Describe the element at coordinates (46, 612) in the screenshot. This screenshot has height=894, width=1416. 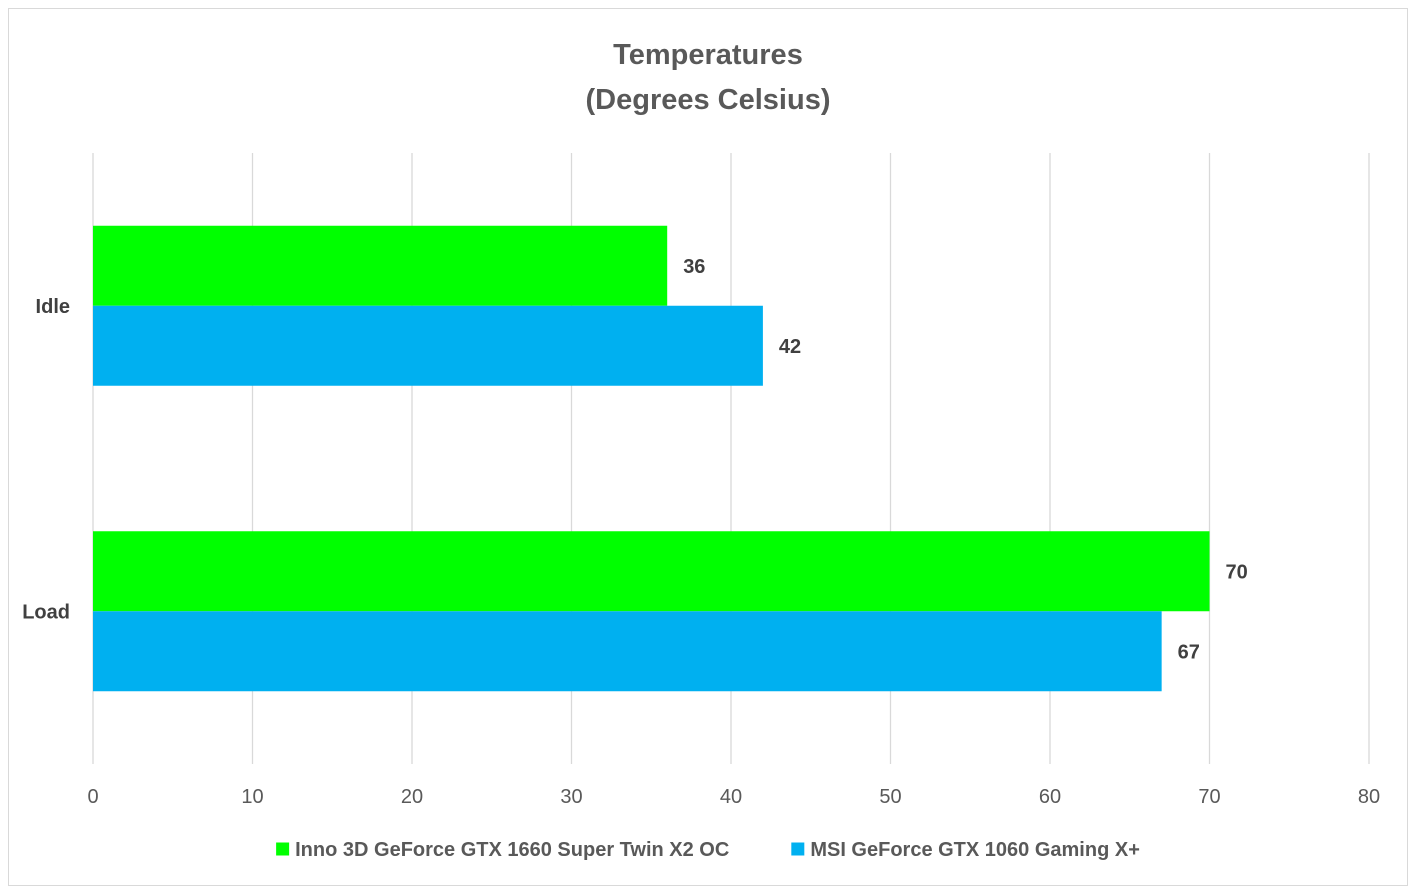
I see `category-label-load: Load` at that location.